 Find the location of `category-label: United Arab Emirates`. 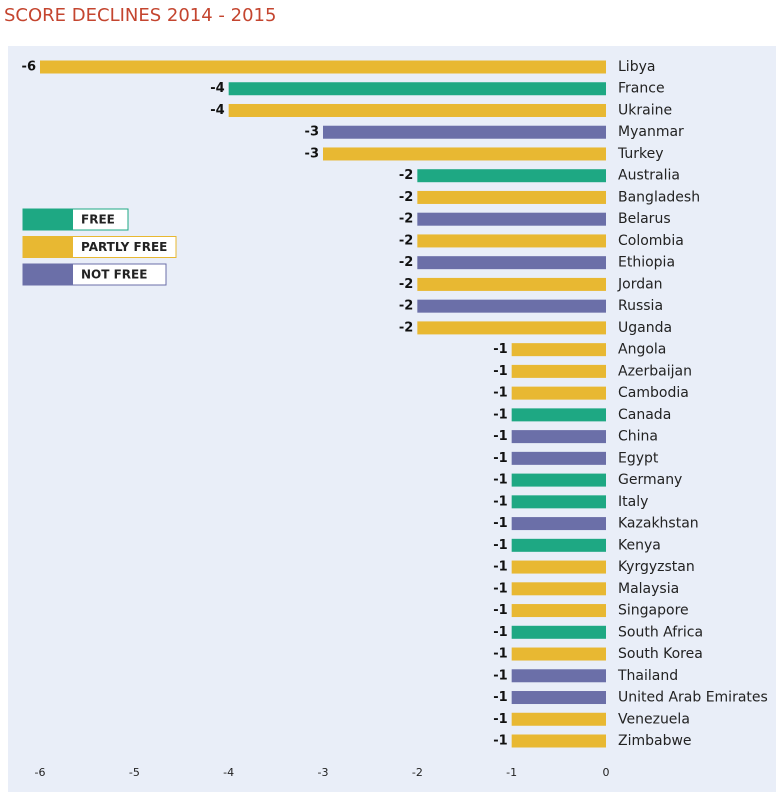

category-label: United Arab Emirates is located at coordinates (693, 698).